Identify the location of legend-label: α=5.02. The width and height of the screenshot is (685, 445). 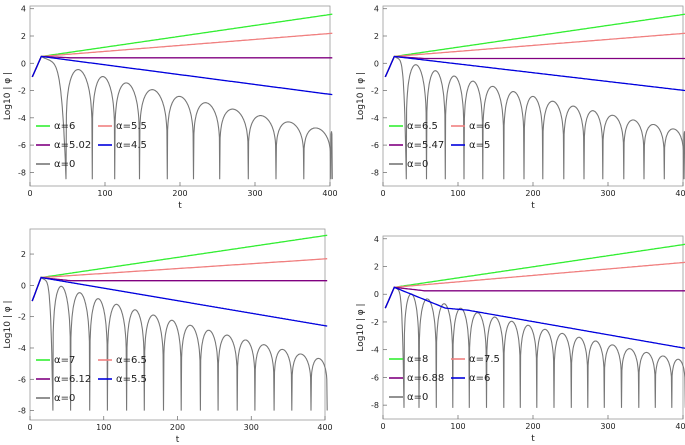
(72, 145).